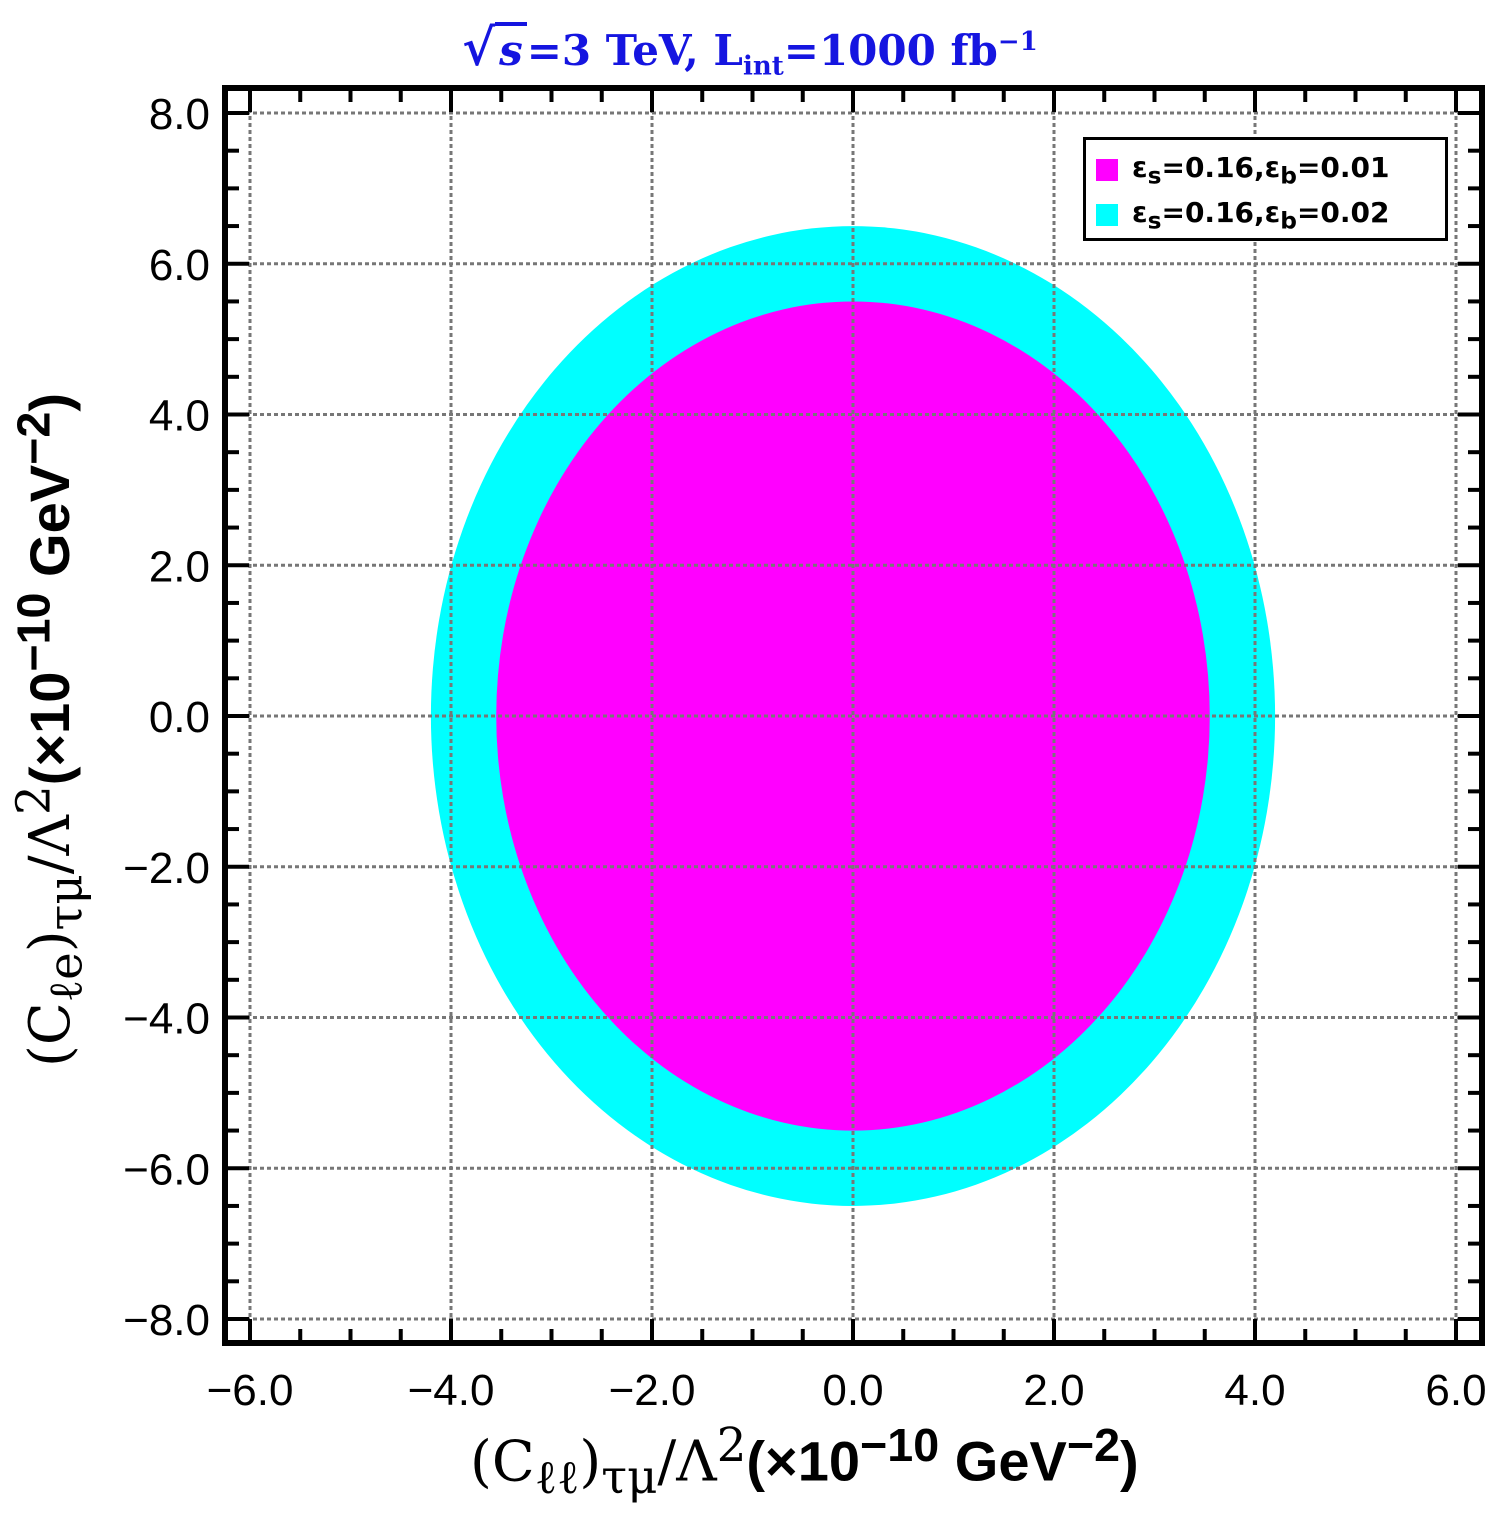 This screenshot has height=1528, width=1500. Describe the element at coordinates (166, 1320) in the screenshot. I see `y-tick-label: −8.0` at that location.